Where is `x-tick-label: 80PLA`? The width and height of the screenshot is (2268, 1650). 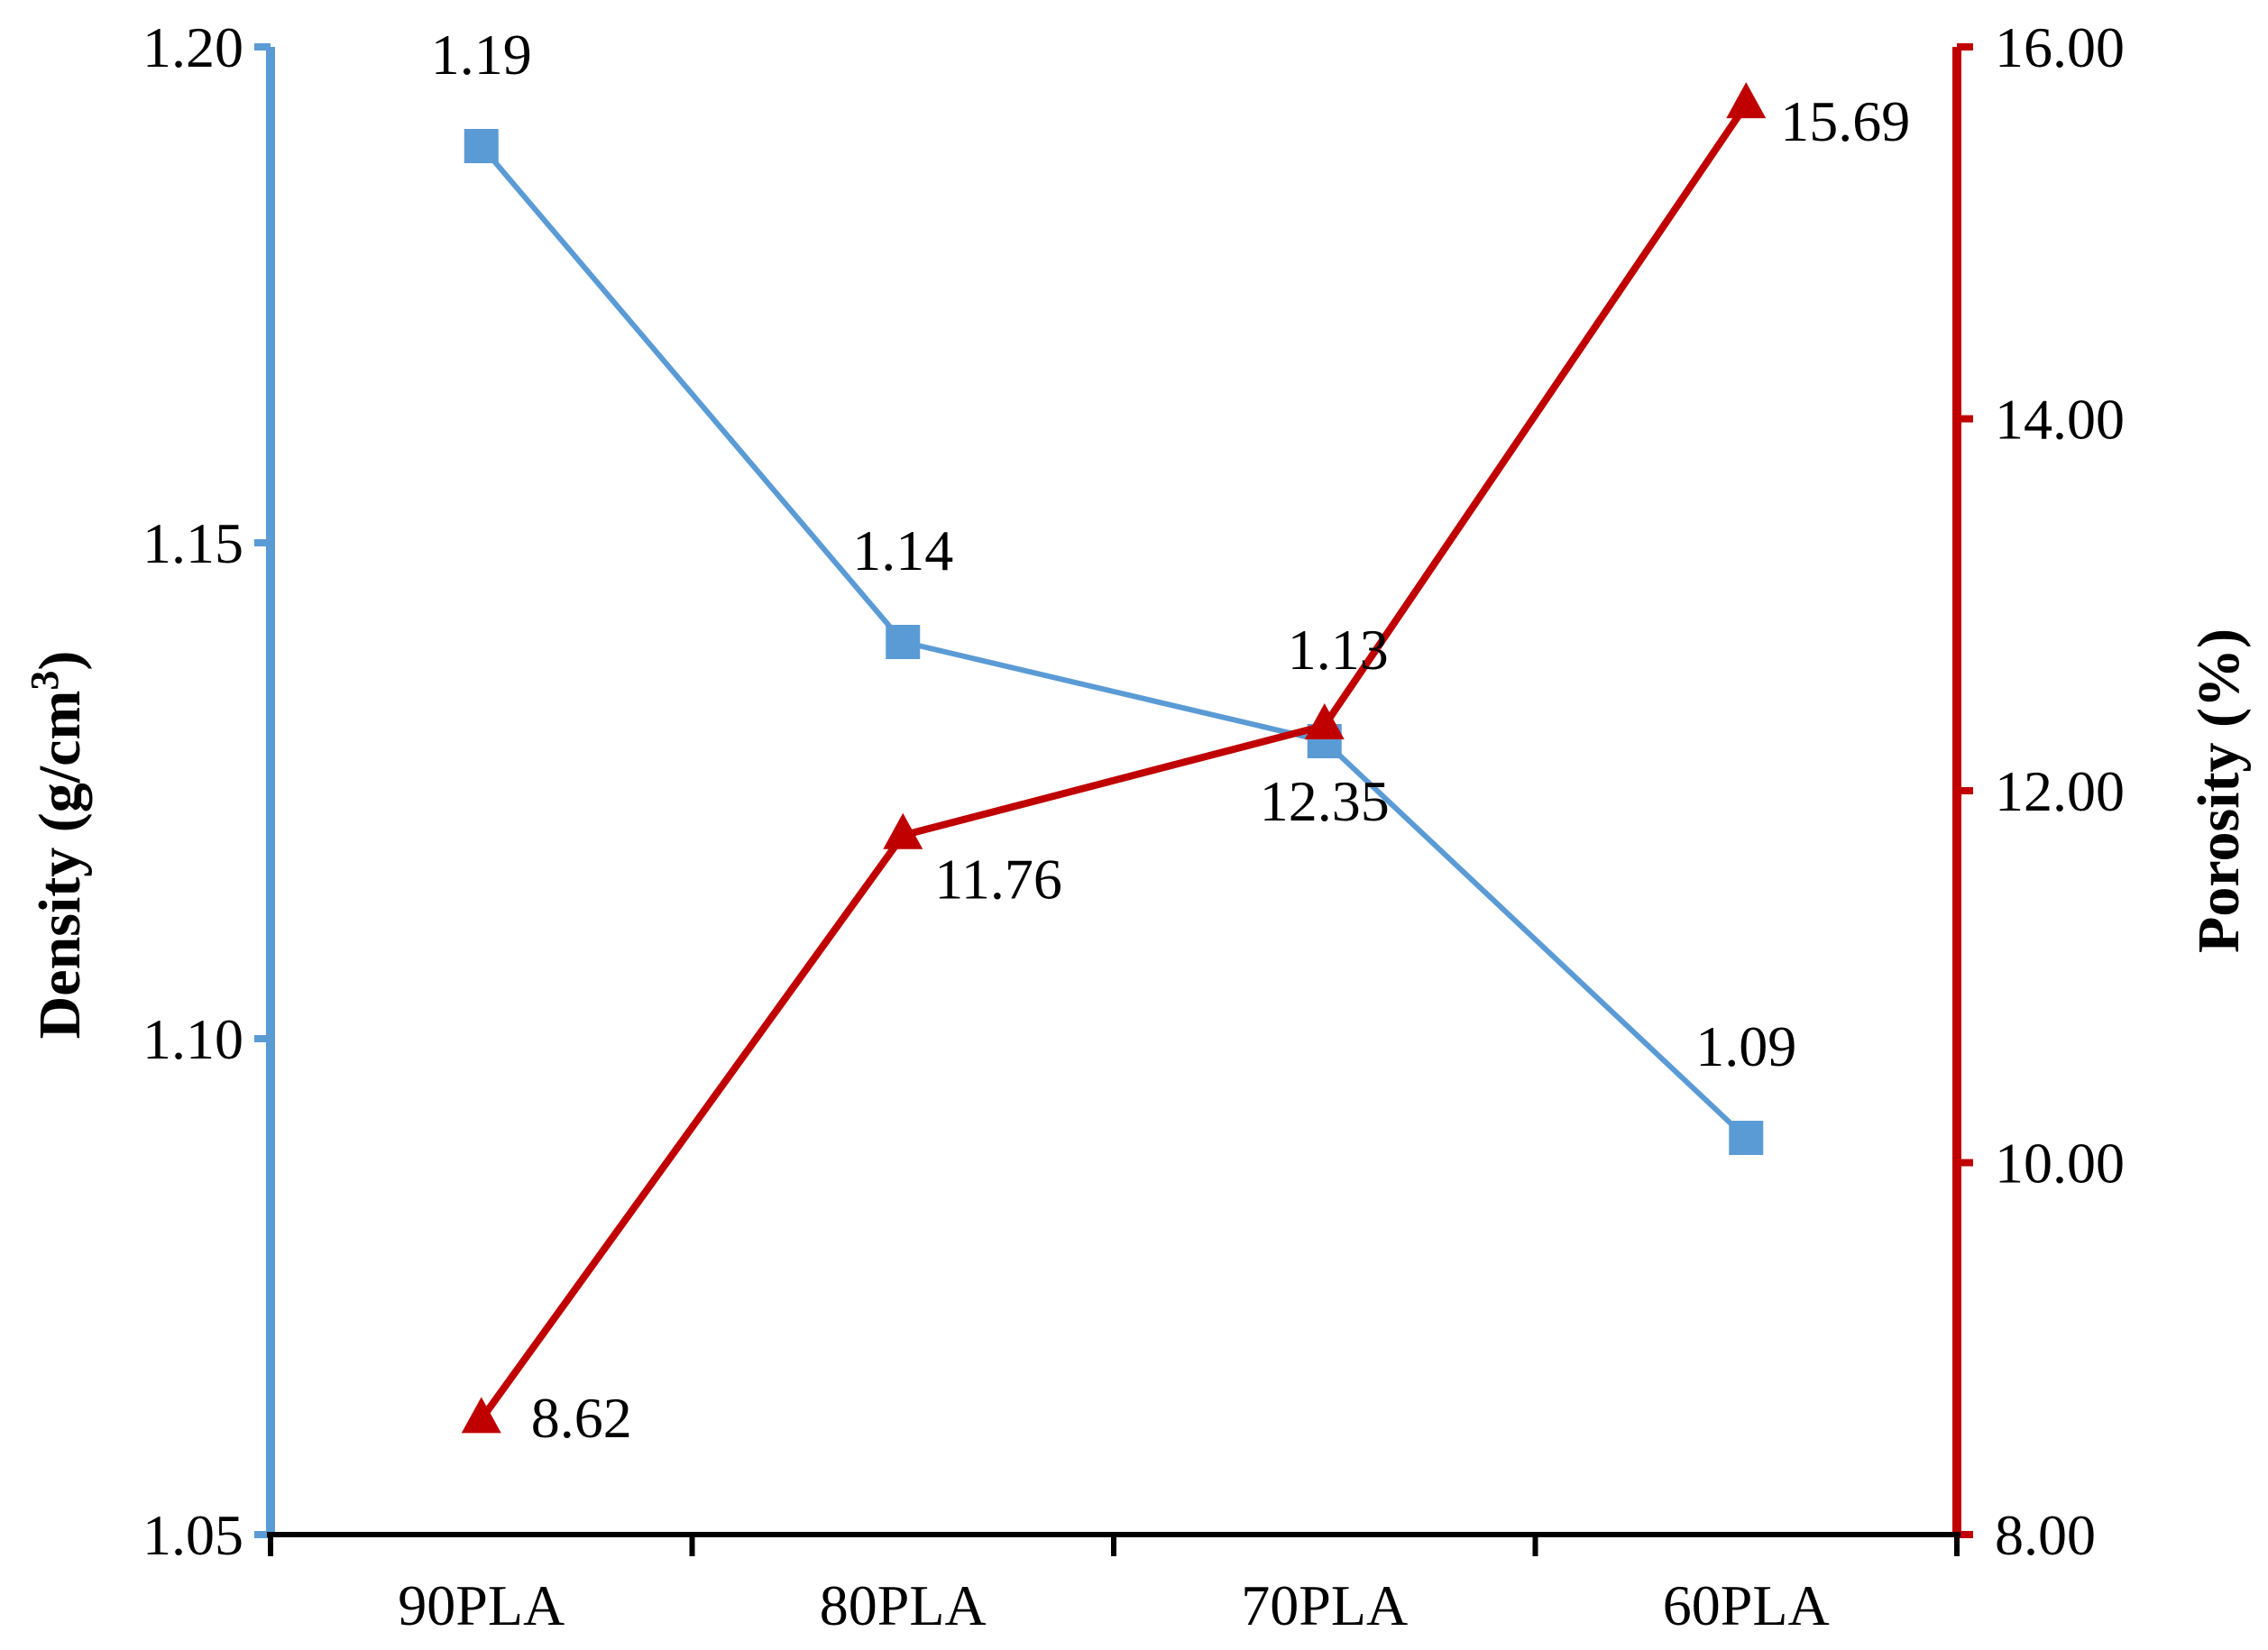 x-tick-label: 80PLA is located at coordinates (904, 1605).